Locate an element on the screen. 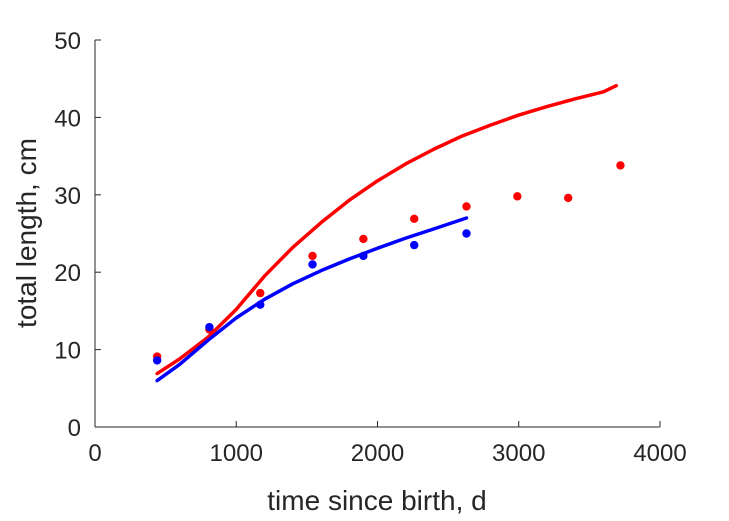 This screenshot has height=521, width=729. x-tick-label: 4000 is located at coordinates (659, 453).